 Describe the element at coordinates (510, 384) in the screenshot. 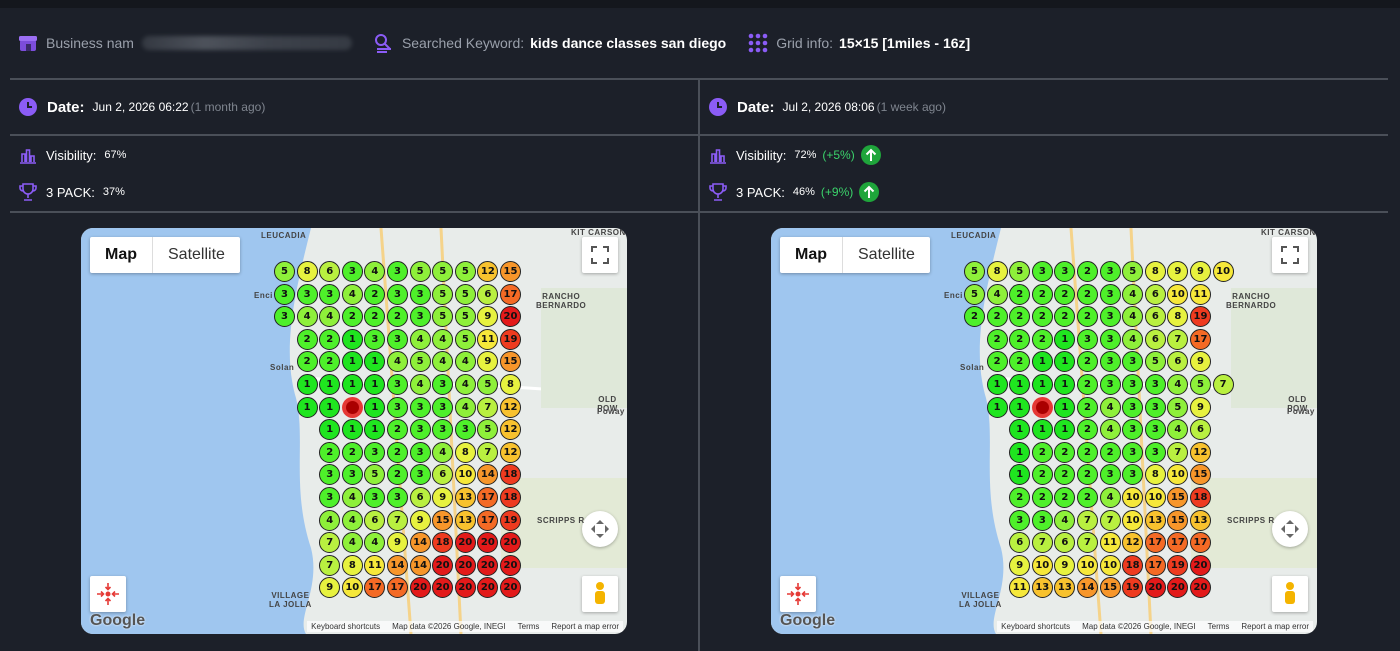

I see `rank-cell: 8` at that location.